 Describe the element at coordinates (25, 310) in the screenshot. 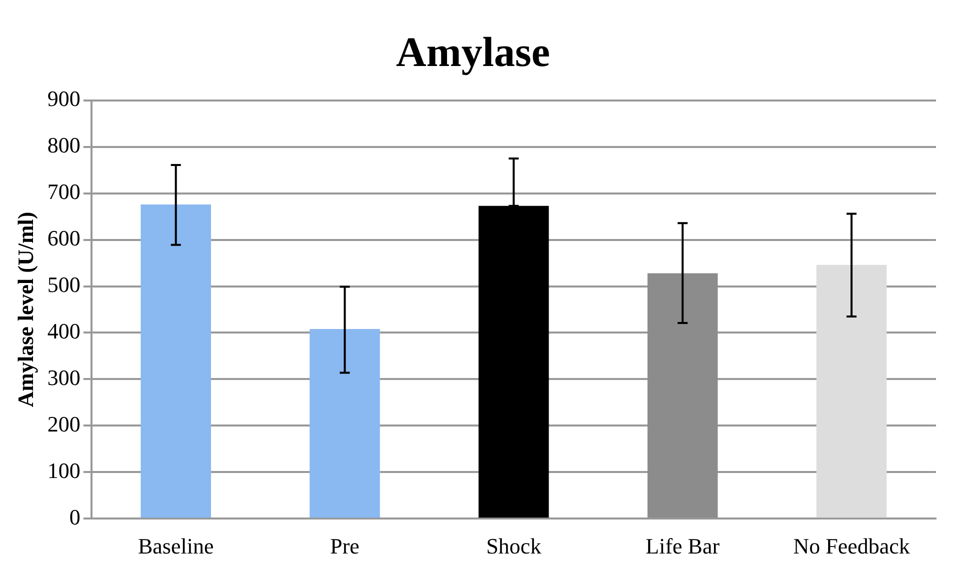

I see `y-axis-title: Amylase level (U/ml)` at that location.